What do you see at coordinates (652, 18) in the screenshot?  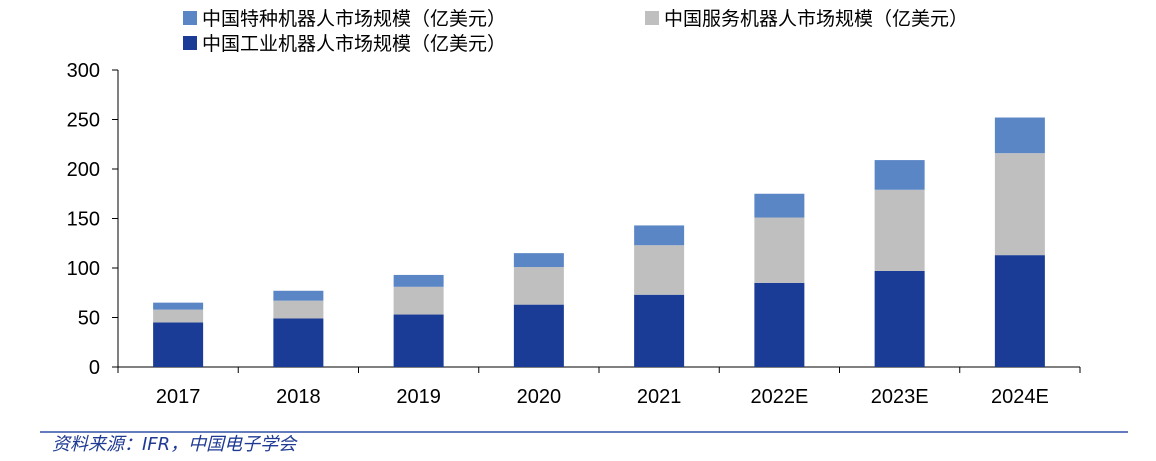 I see `legend-swatch-service` at bounding box center [652, 18].